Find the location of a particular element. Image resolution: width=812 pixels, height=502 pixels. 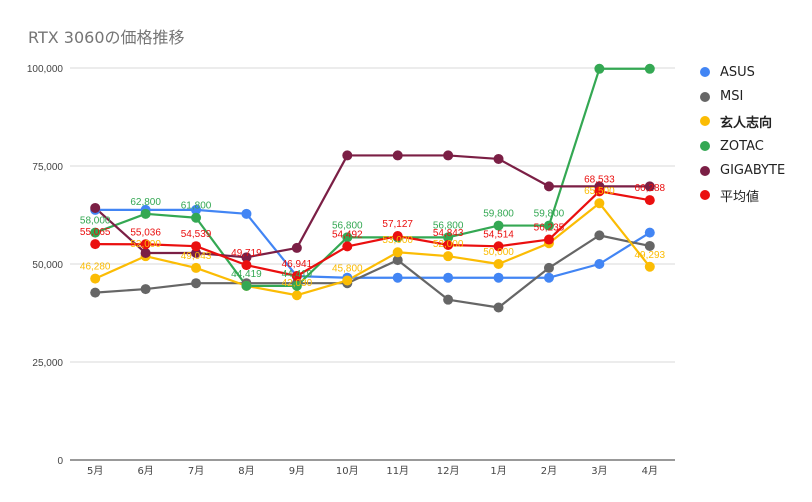

data-label: 56,235 is located at coordinates (549, 228).